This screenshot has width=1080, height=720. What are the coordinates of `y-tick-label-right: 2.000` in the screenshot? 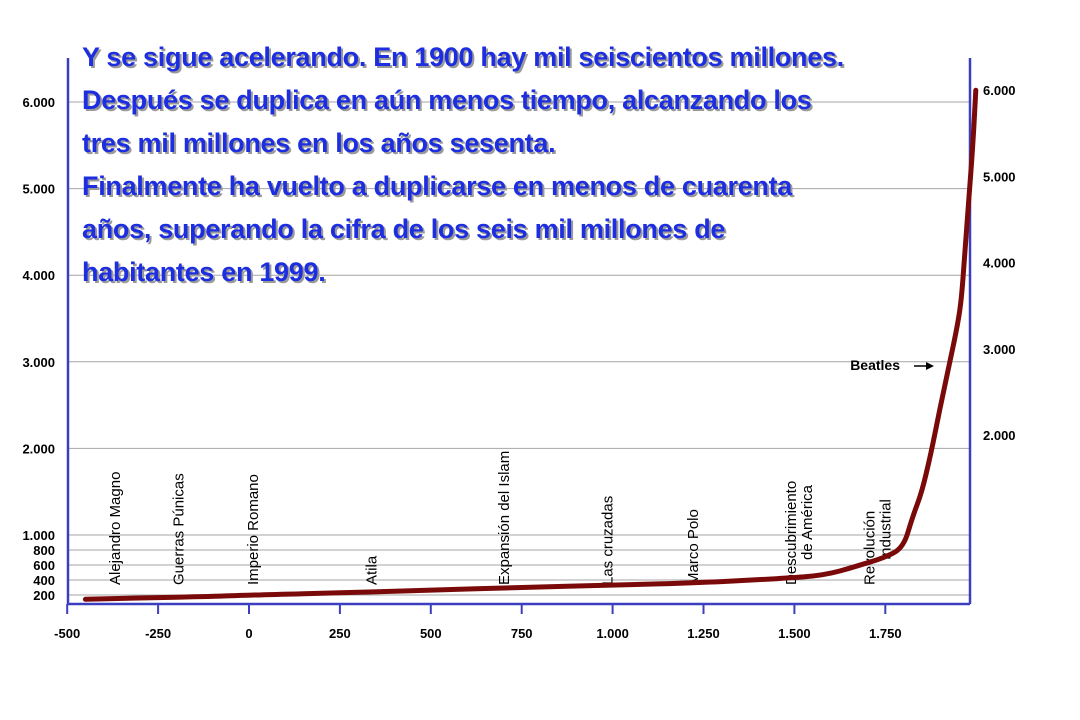 It's located at (999, 435).